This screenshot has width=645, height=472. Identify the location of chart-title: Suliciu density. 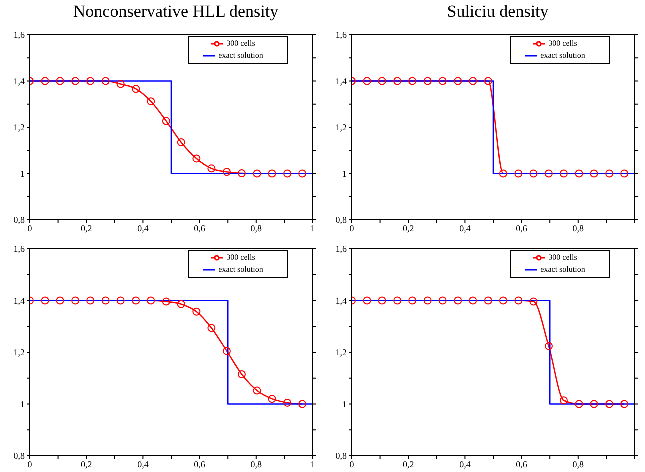
(498, 12).